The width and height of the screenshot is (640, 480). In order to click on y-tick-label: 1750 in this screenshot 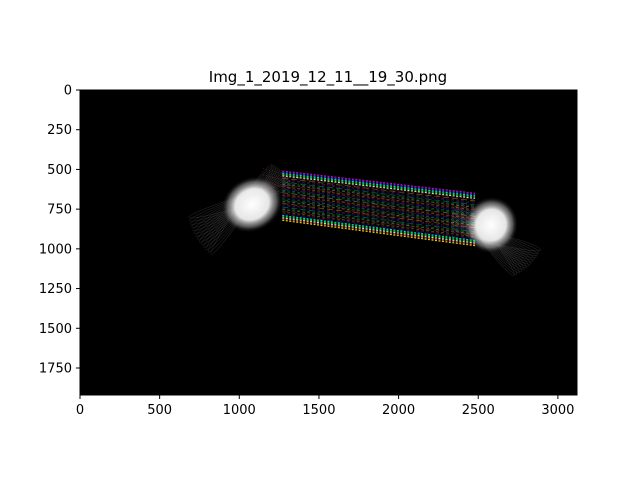, I will do `click(55, 368)`.